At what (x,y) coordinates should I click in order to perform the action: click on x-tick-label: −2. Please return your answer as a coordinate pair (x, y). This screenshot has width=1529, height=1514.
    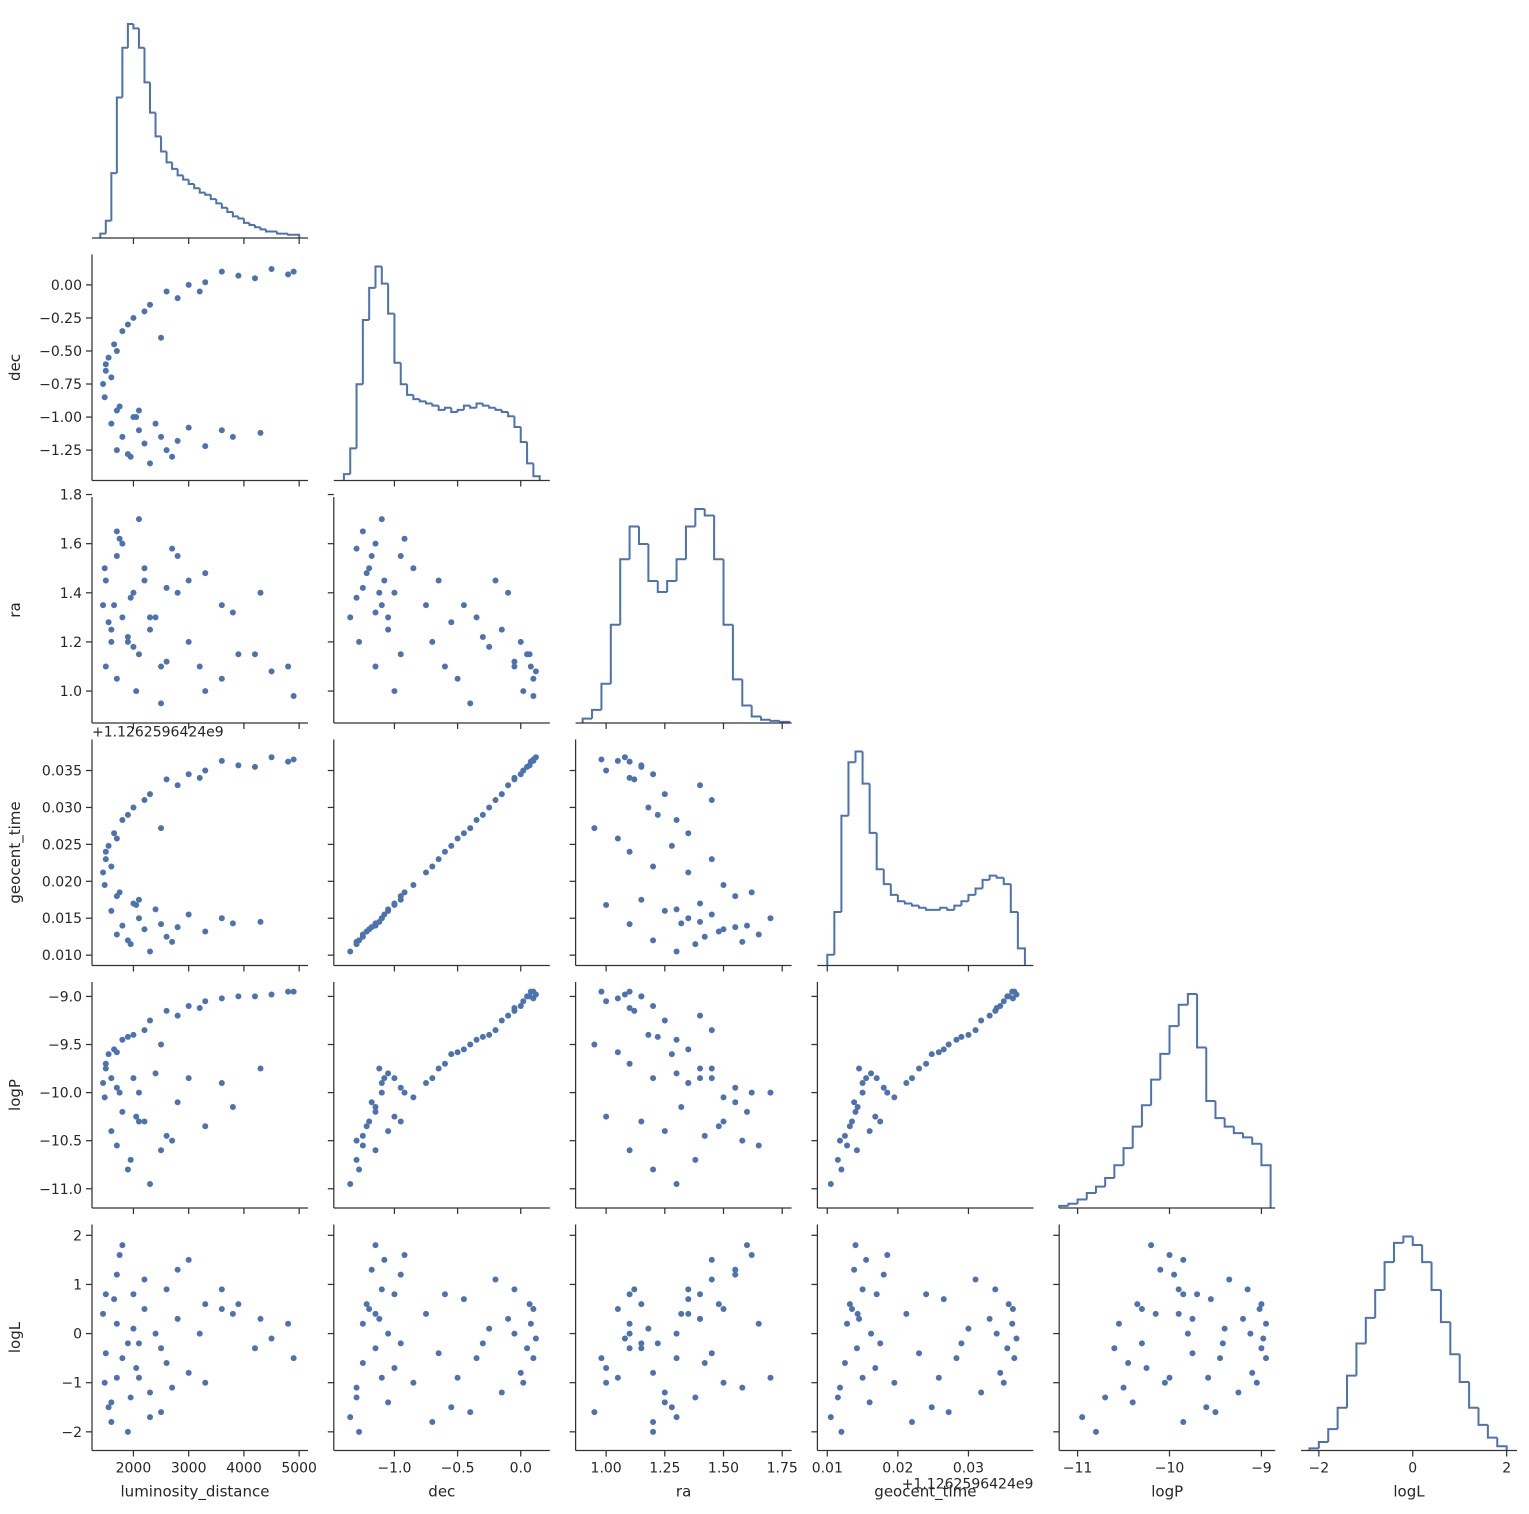
    Looking at the image, I should click on (1319, 1469).